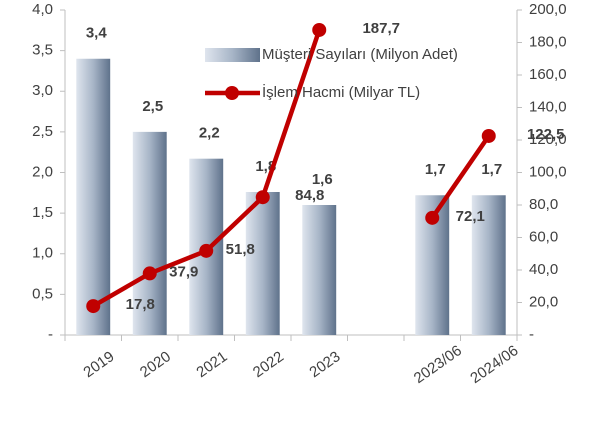 This screenshot has width=598, height=424. Describe the element at coordinates (211, 364) in the screenshot. I see `x-tick-label: 2021` at that location.